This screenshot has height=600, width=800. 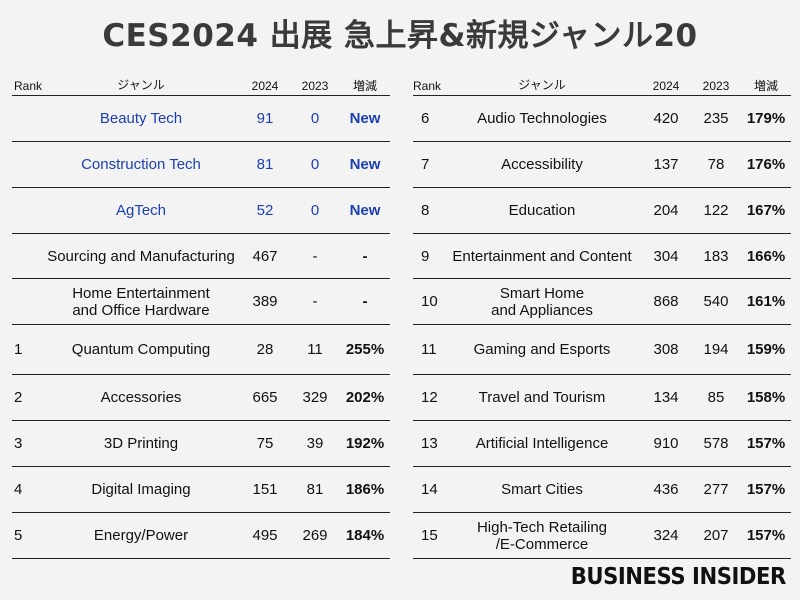 What do you see at coordinates (141, 210) in the screenshot?
I see `genre-cell: AgTech` at bounding box center [141, 210].